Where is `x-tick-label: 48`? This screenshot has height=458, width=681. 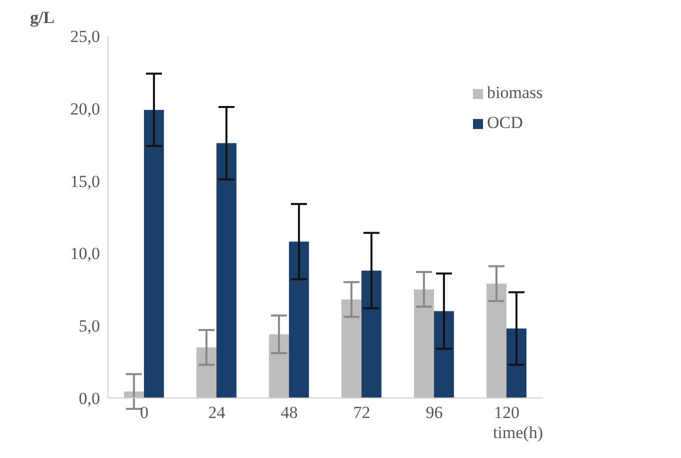
x-tick-label: 48 is located at coordinates (289, 412).